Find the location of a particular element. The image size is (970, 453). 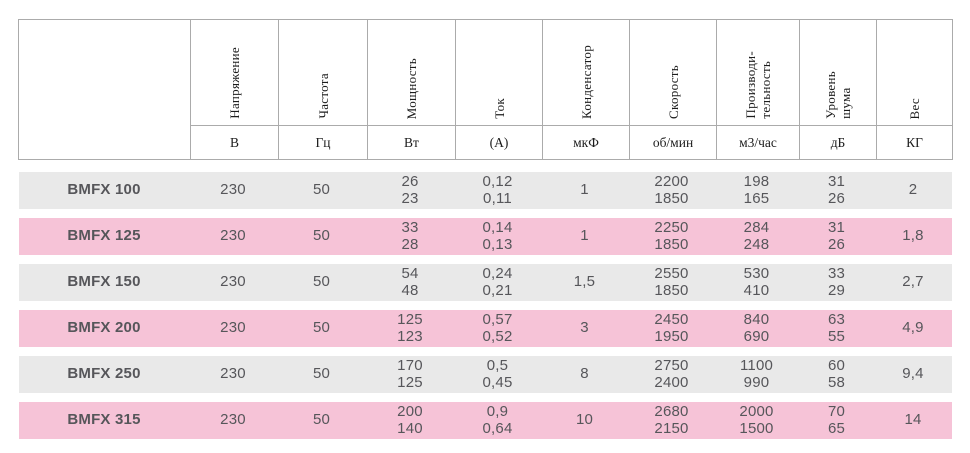

column-header-voltage-label: Напряжение is located at coordinates (234, 83).